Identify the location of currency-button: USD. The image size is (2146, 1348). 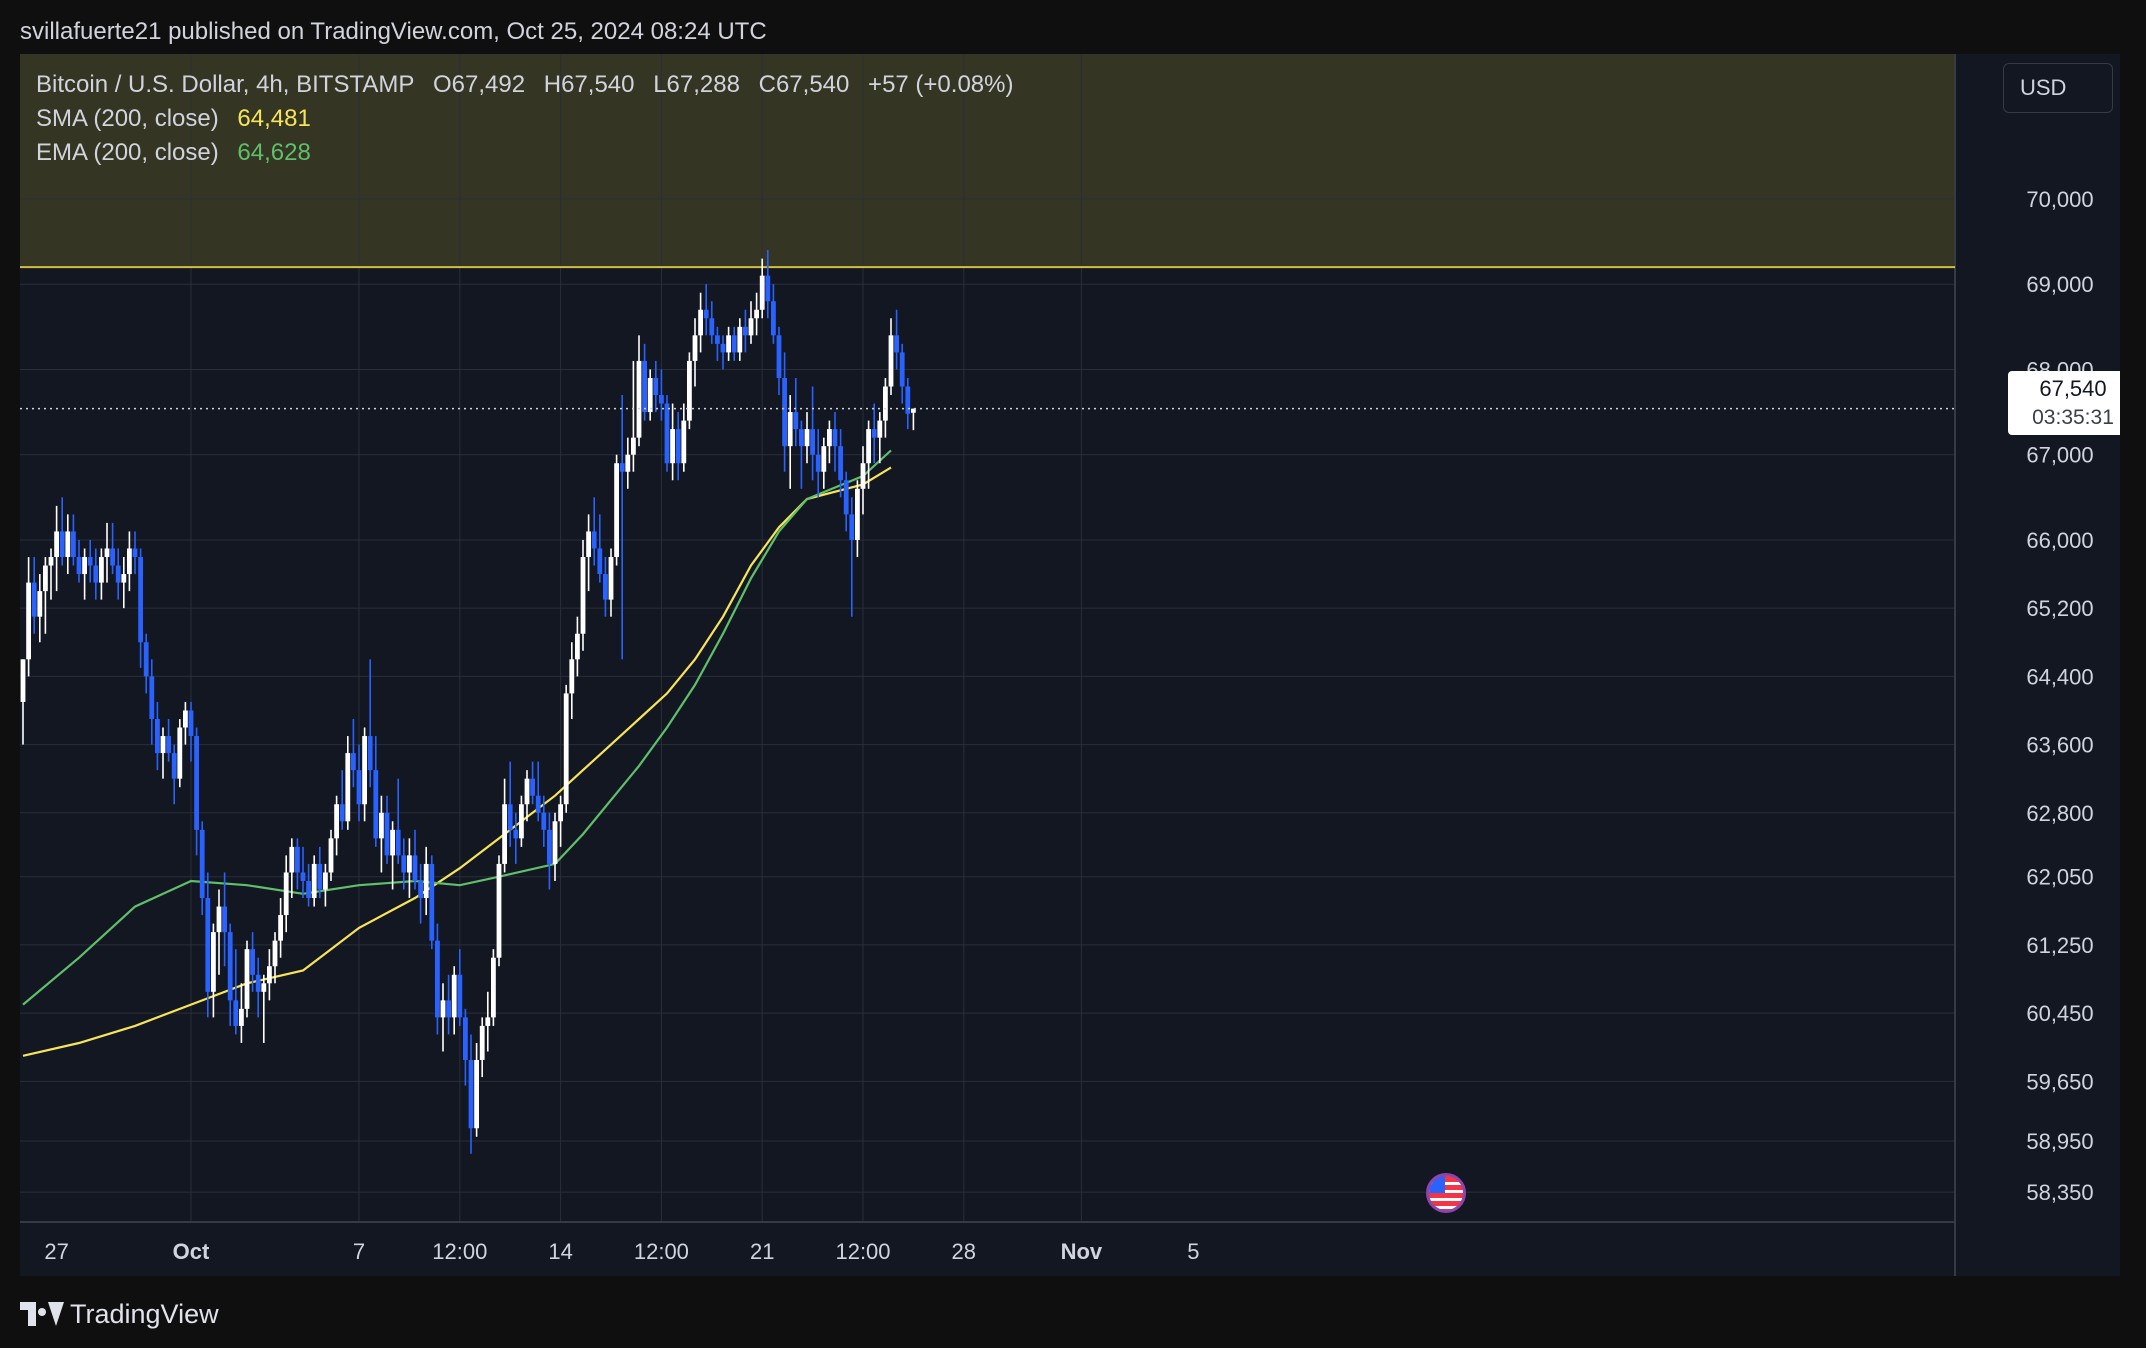
(2058, 88).